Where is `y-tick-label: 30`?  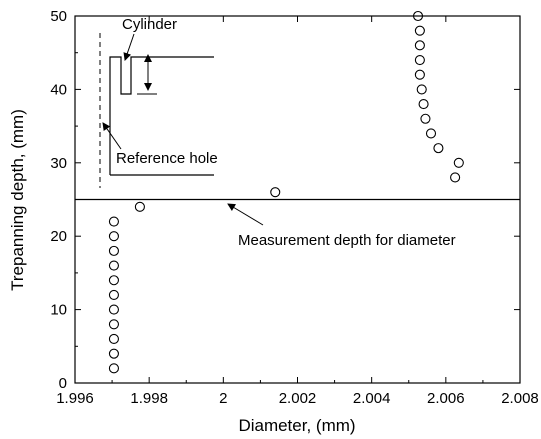
y-tick-label: 30 is located at coordinates (58, 163).